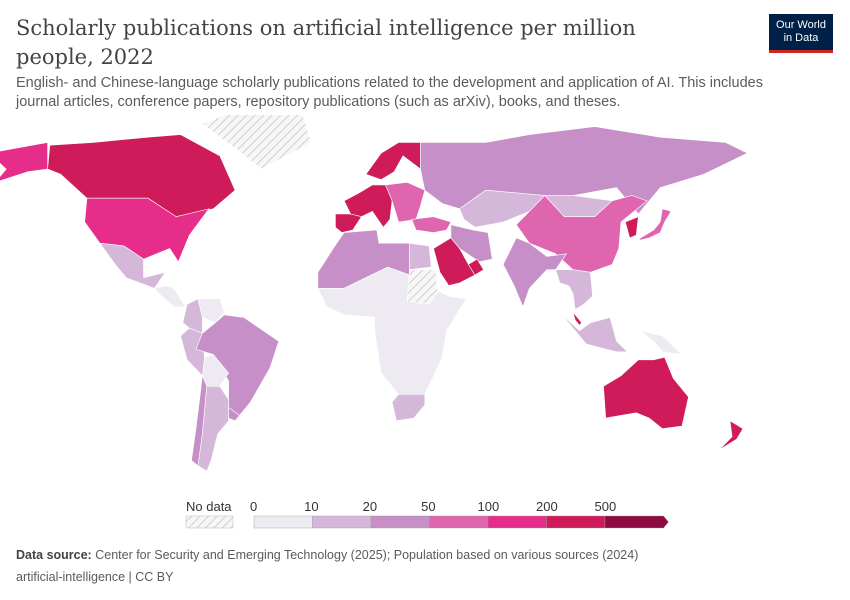 This screenshot has width=850, height=600. I want to click on country-sub-saharan-africa, so click(392, 330).